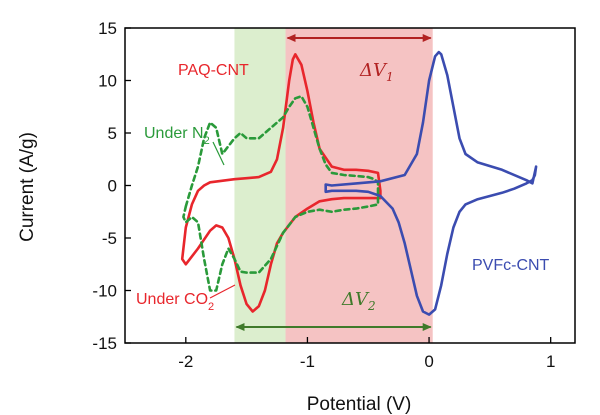  What do you see at coordinates (27, 187) in the screenshot?
I see `y-axis-title: Current (A/g)` at bounding box center [27, 187].